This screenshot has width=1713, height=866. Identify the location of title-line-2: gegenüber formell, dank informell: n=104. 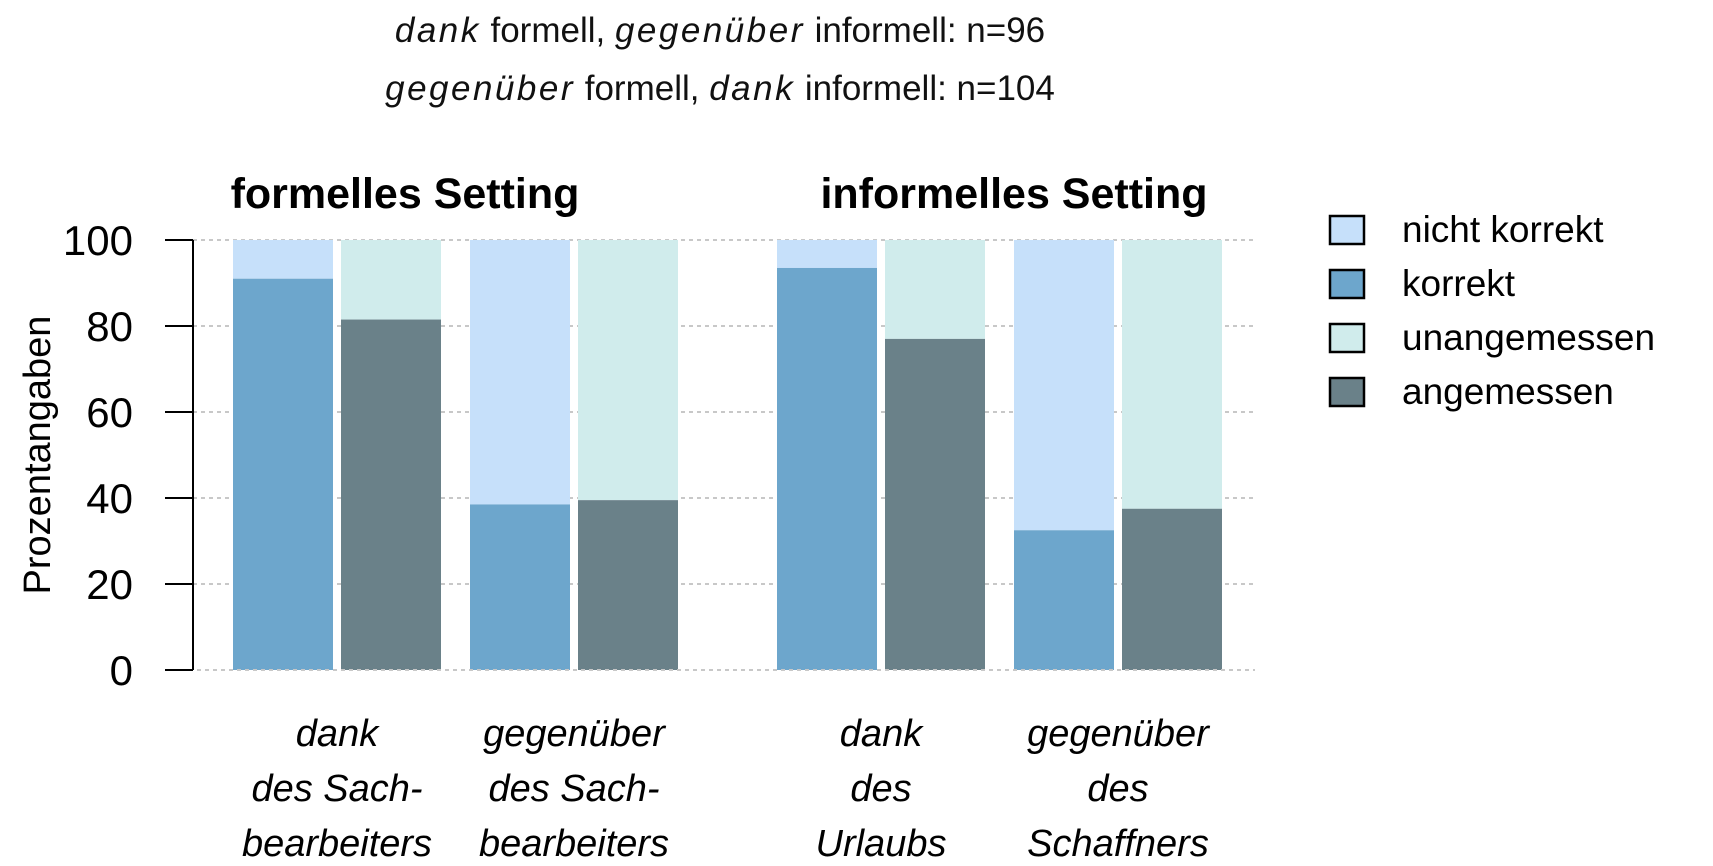
(720, 88).